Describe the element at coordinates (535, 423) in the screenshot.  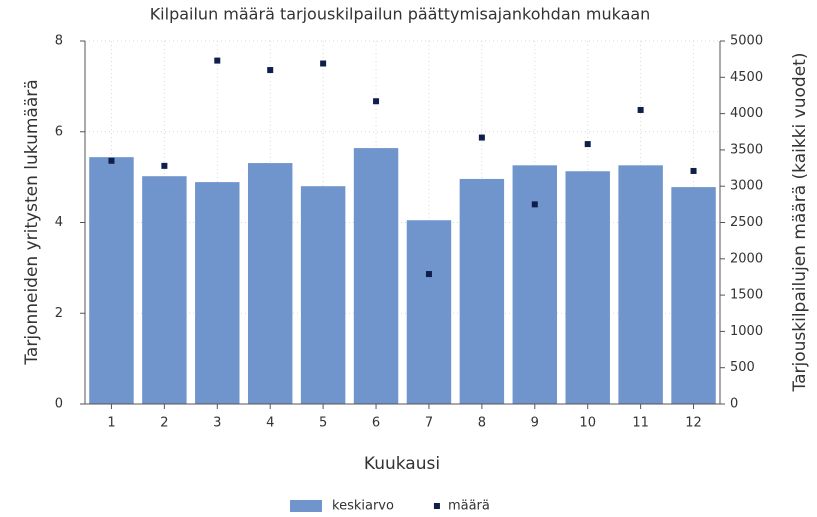
I see `x-tick-label: 9` at that location.